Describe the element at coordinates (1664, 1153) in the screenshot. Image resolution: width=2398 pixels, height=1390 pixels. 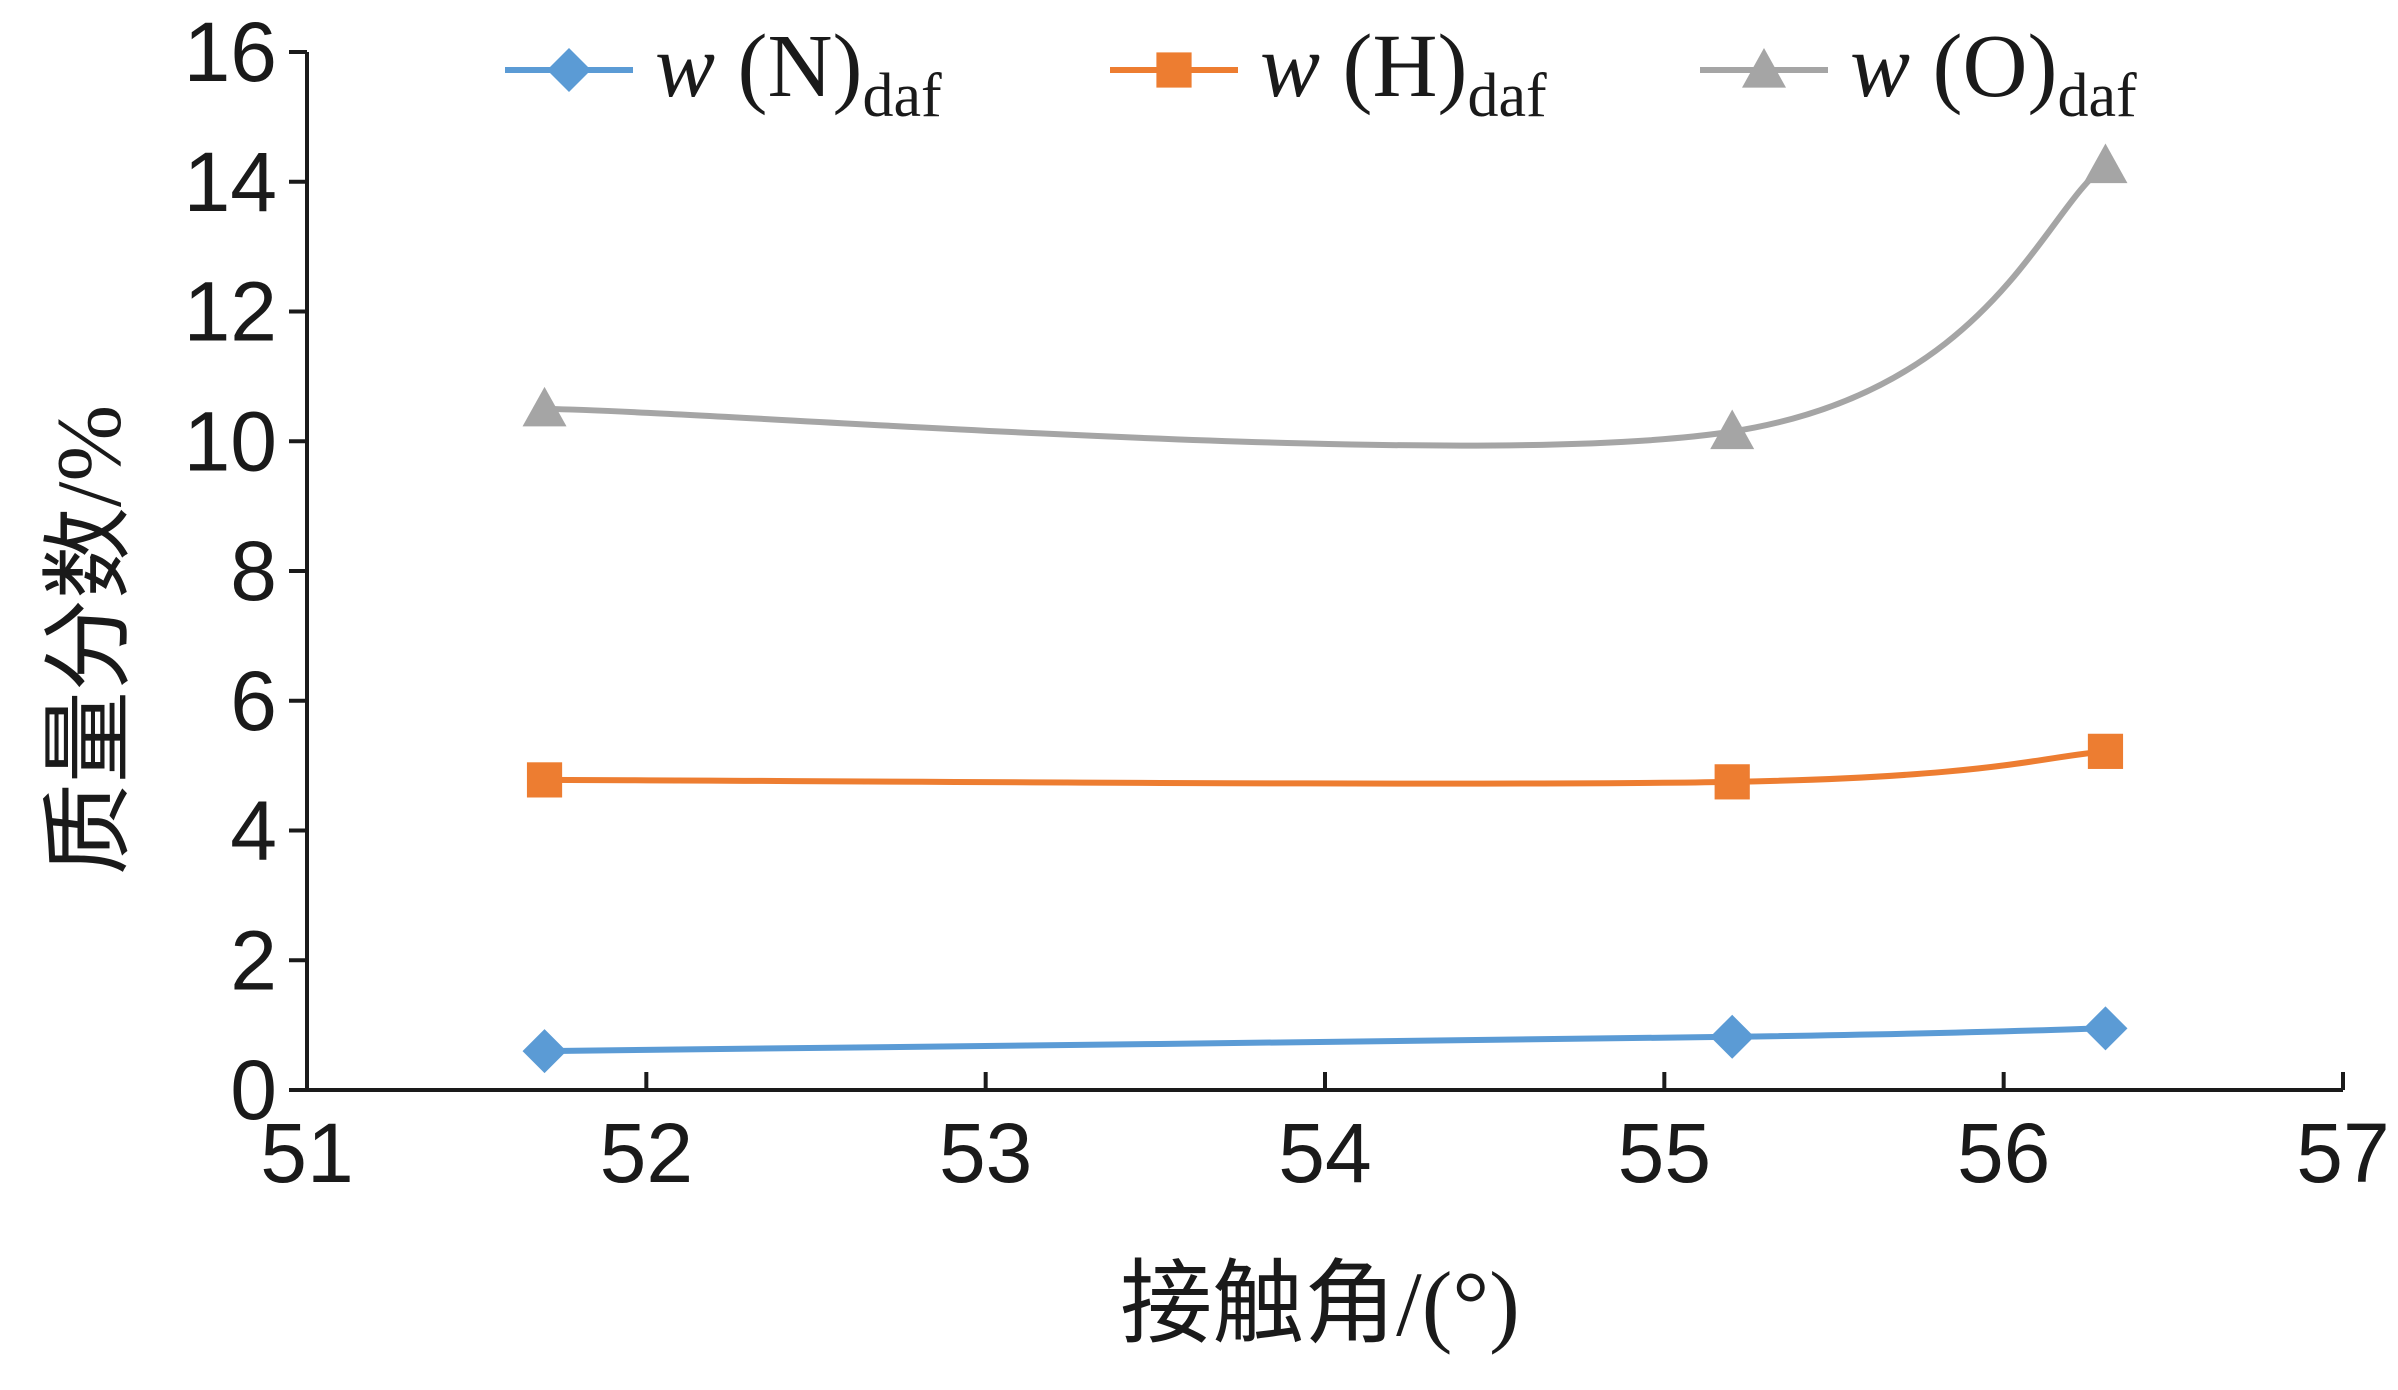
I see `x-tick-label: 55` at that location.